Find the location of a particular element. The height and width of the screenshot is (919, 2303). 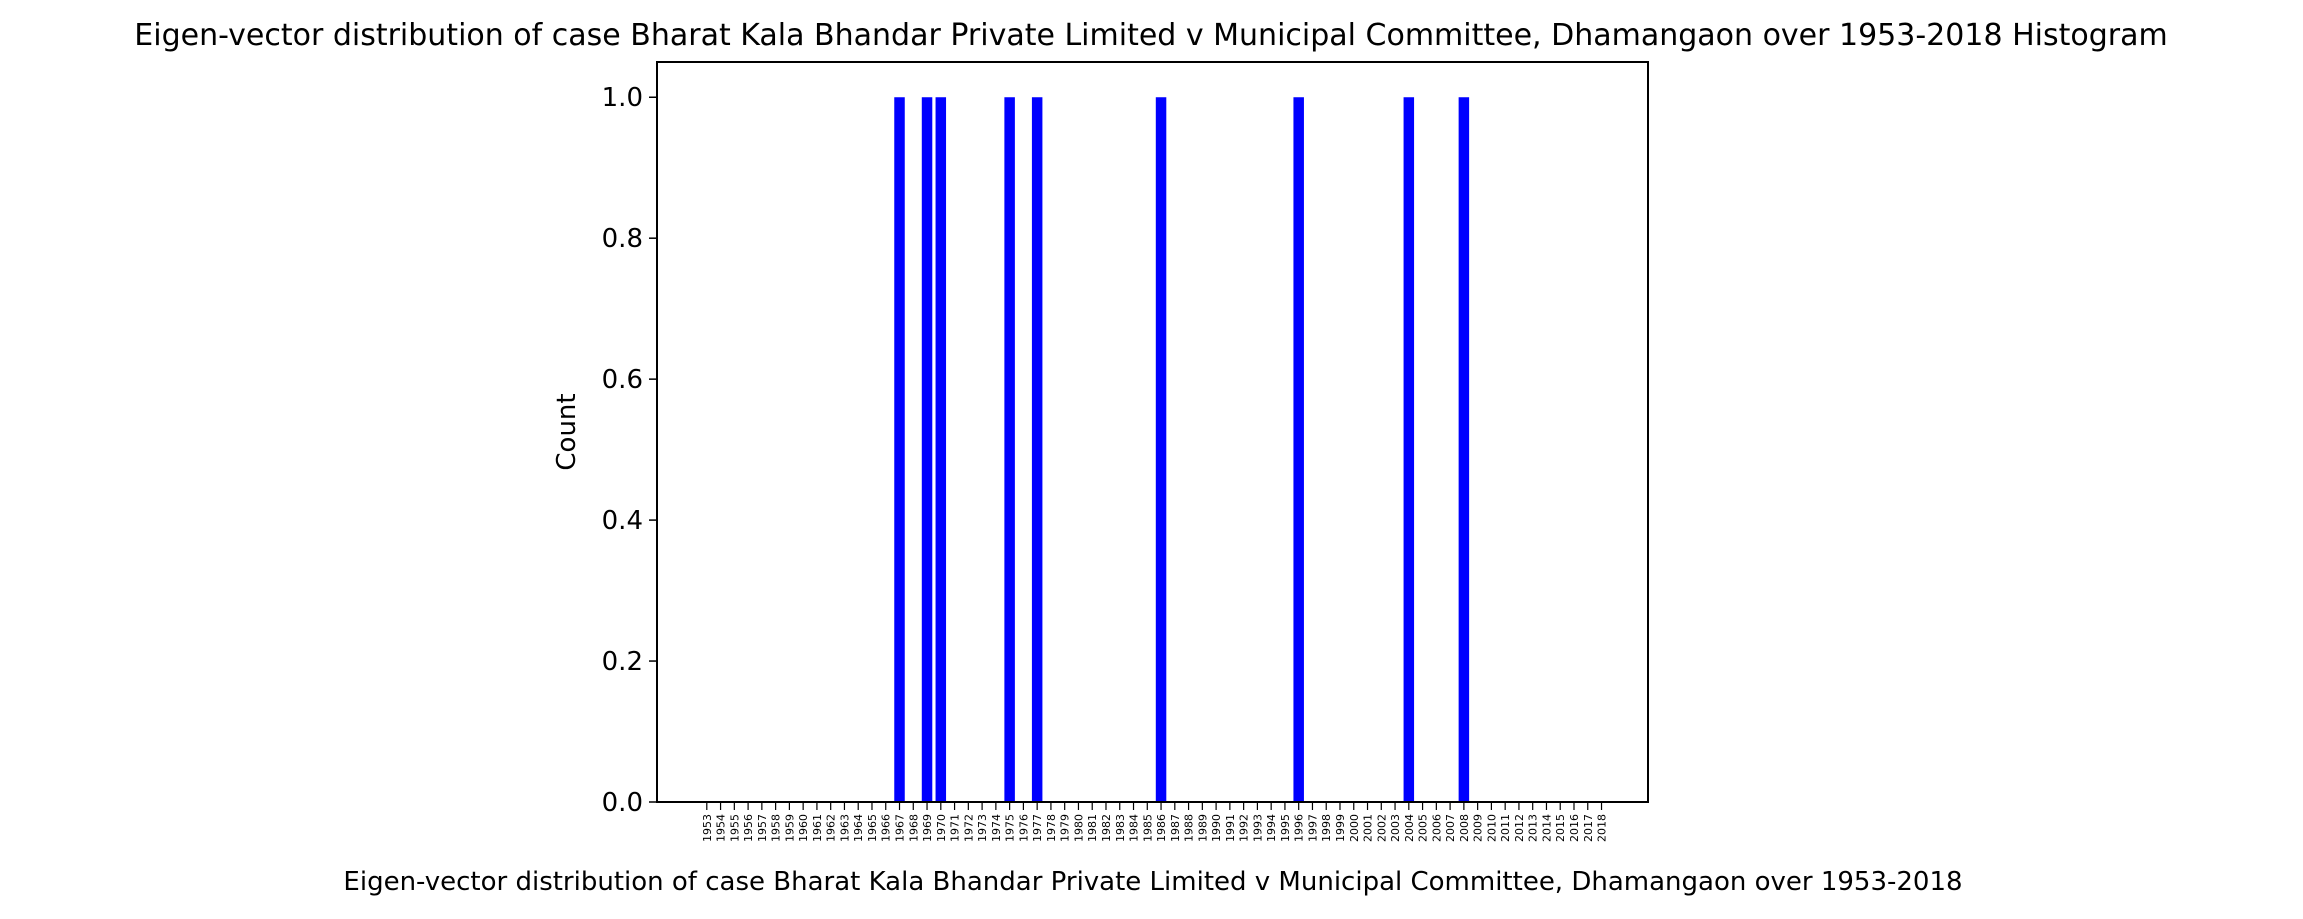

x-tick-label: 1954 is located at coordinates (721, 828).